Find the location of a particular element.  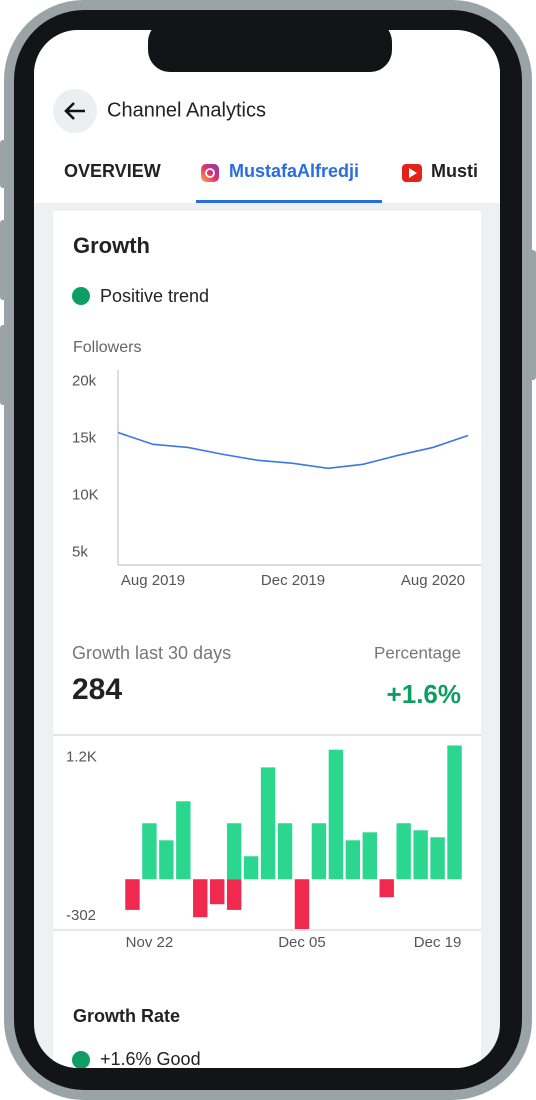

plot-area is located at coordinates (293, 450).